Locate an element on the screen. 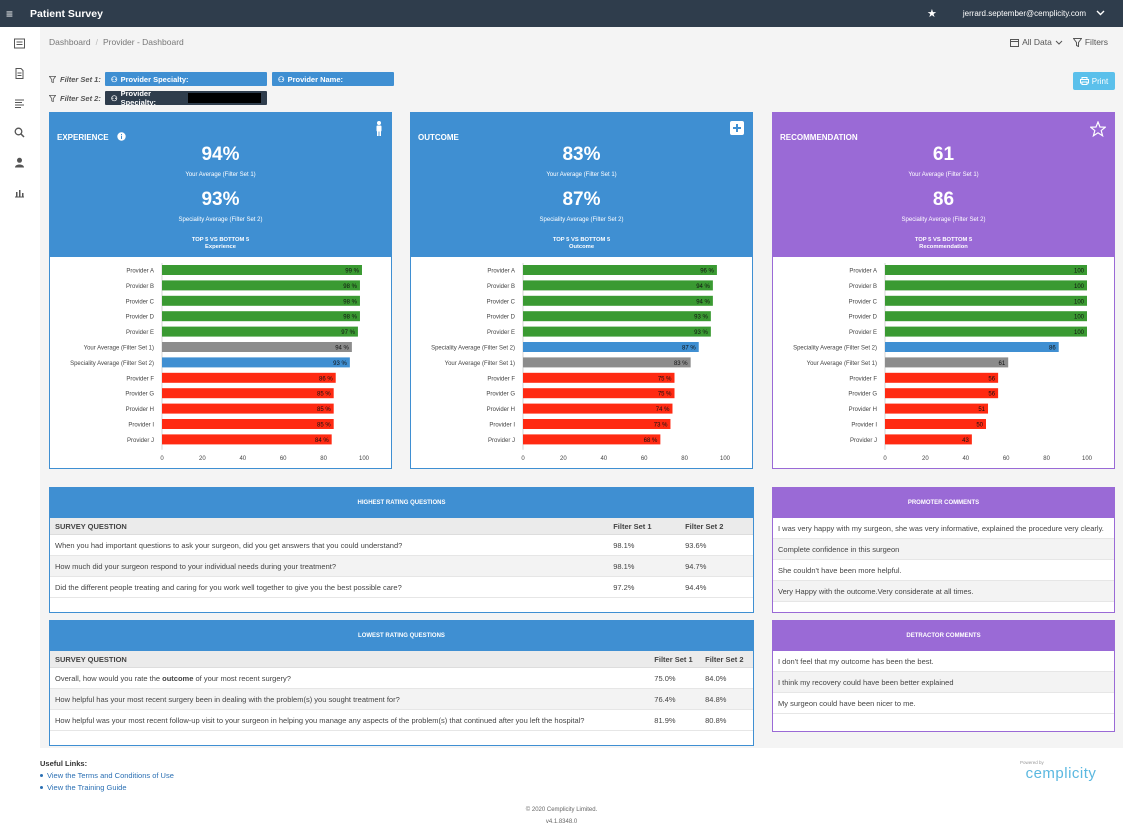 This screenshot has width=1123, height=832. provider-specialty-filter-1: ⚇ Provider Specialty: is located at coordinates (185, 79).